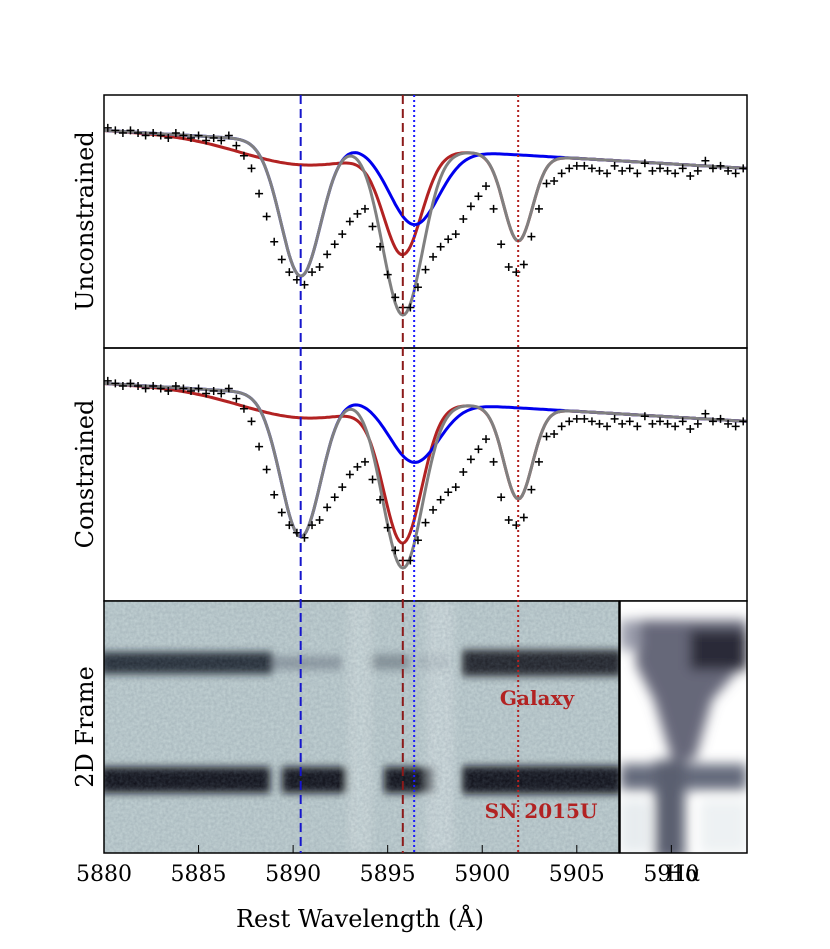 This screenshot has width=830, height=949. What do you see at coordinates (387, 866) in the screenshot?
I see `x-axis: 5880 5885 5890 5895 5900 5905 5910` at bounding box center [387, 866].